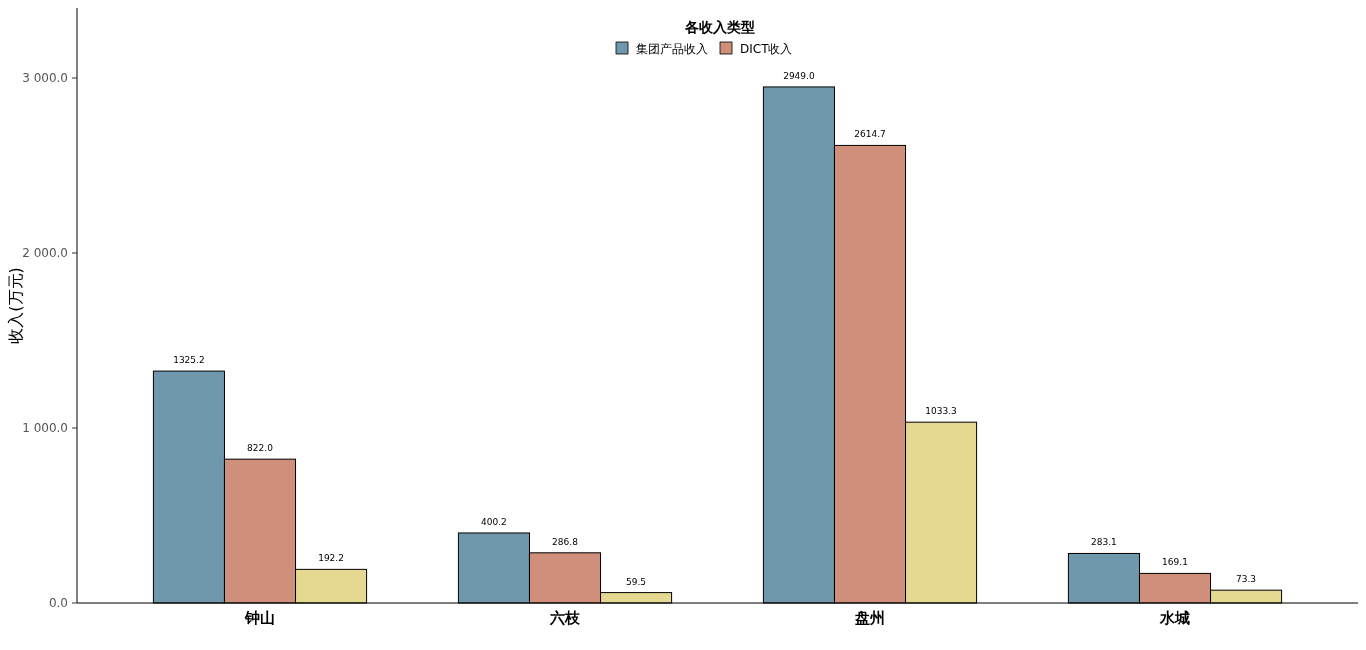 The image size is (1366, 650). Describe the element at coordinates (1104, 542) in the screenshot. I see `data-label: 283.1` at that location.